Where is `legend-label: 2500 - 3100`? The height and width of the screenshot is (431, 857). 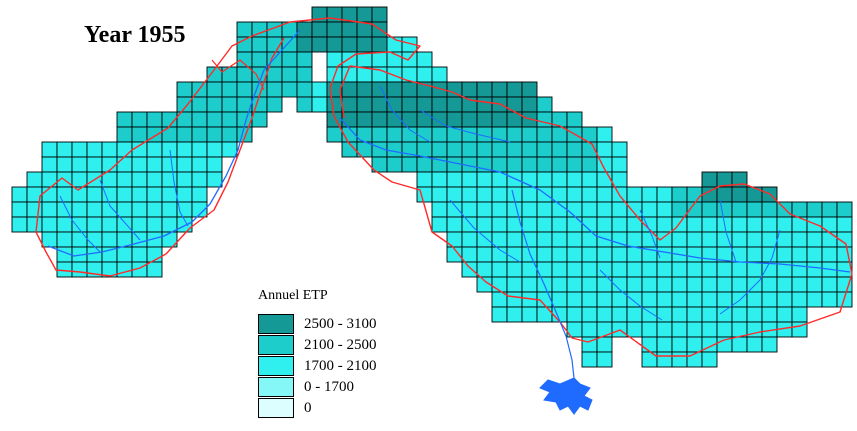
legend-label: 2500 - 3100 is located at coordinates (340, 324).